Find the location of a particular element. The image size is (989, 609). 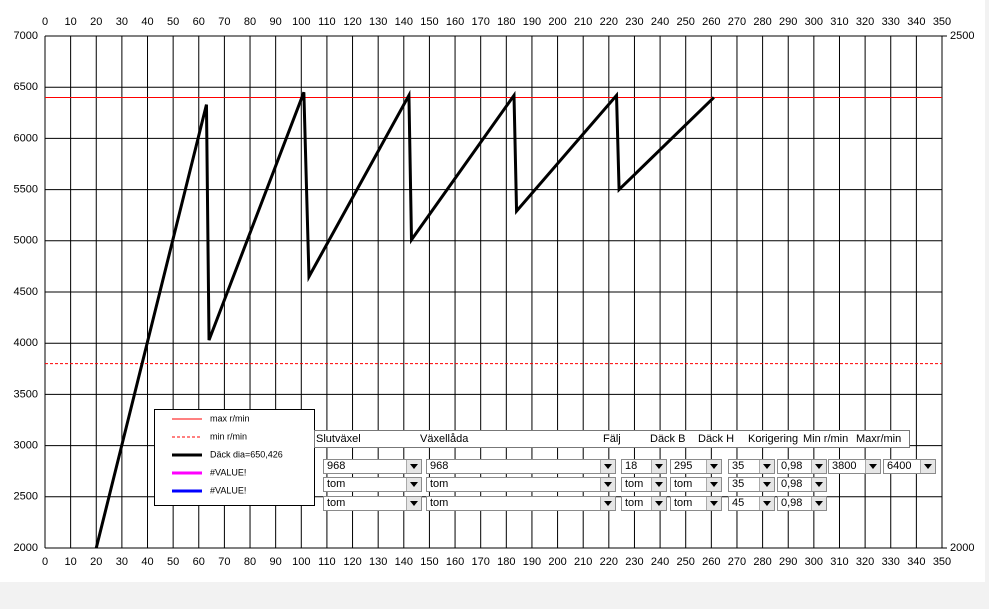

y-tick-label: 6000 is located at coordinates (26, 138).